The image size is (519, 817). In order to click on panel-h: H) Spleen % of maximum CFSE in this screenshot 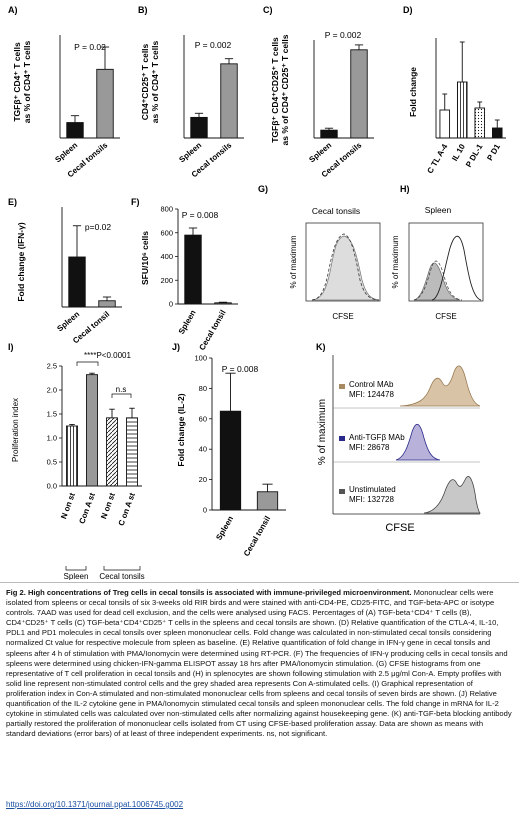, I will do `click(437, 252)`.